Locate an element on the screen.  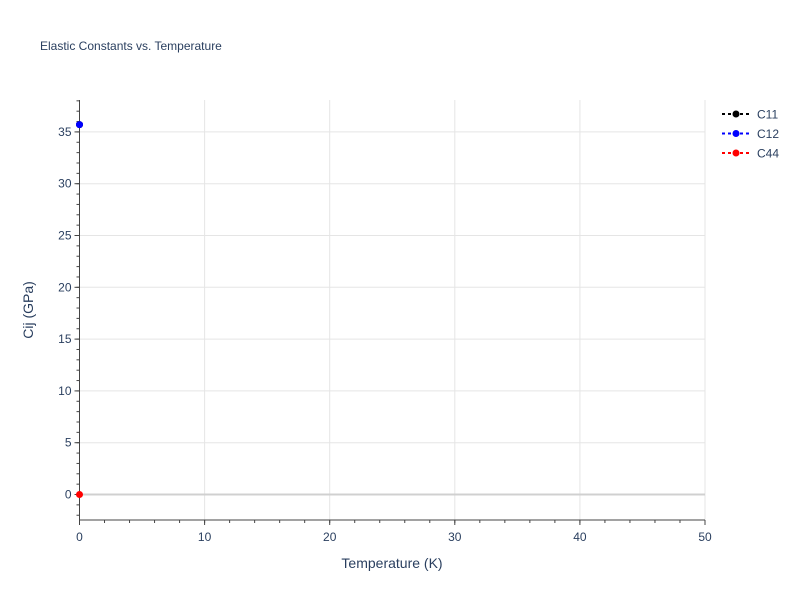
legend-label-C44: C44 is located at coordinates (768, 154).